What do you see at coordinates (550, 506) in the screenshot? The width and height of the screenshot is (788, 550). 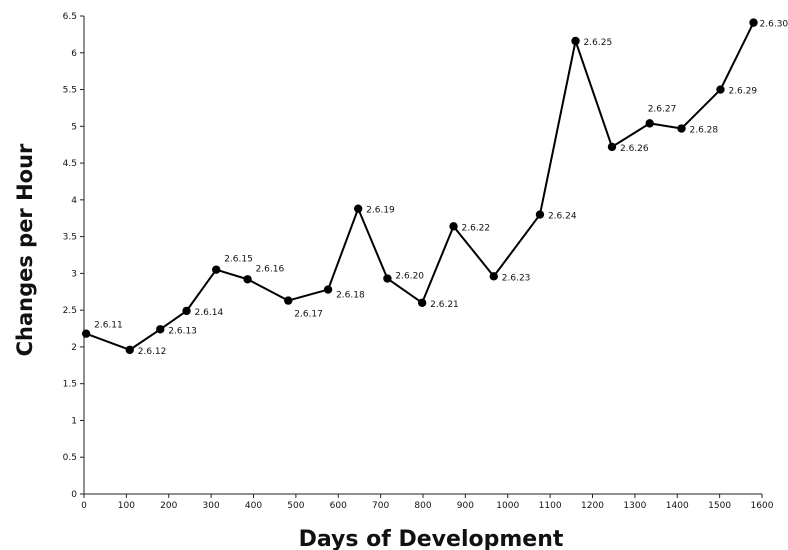 I see `x-tick-label: 1100` at bounding box center [550, 506].